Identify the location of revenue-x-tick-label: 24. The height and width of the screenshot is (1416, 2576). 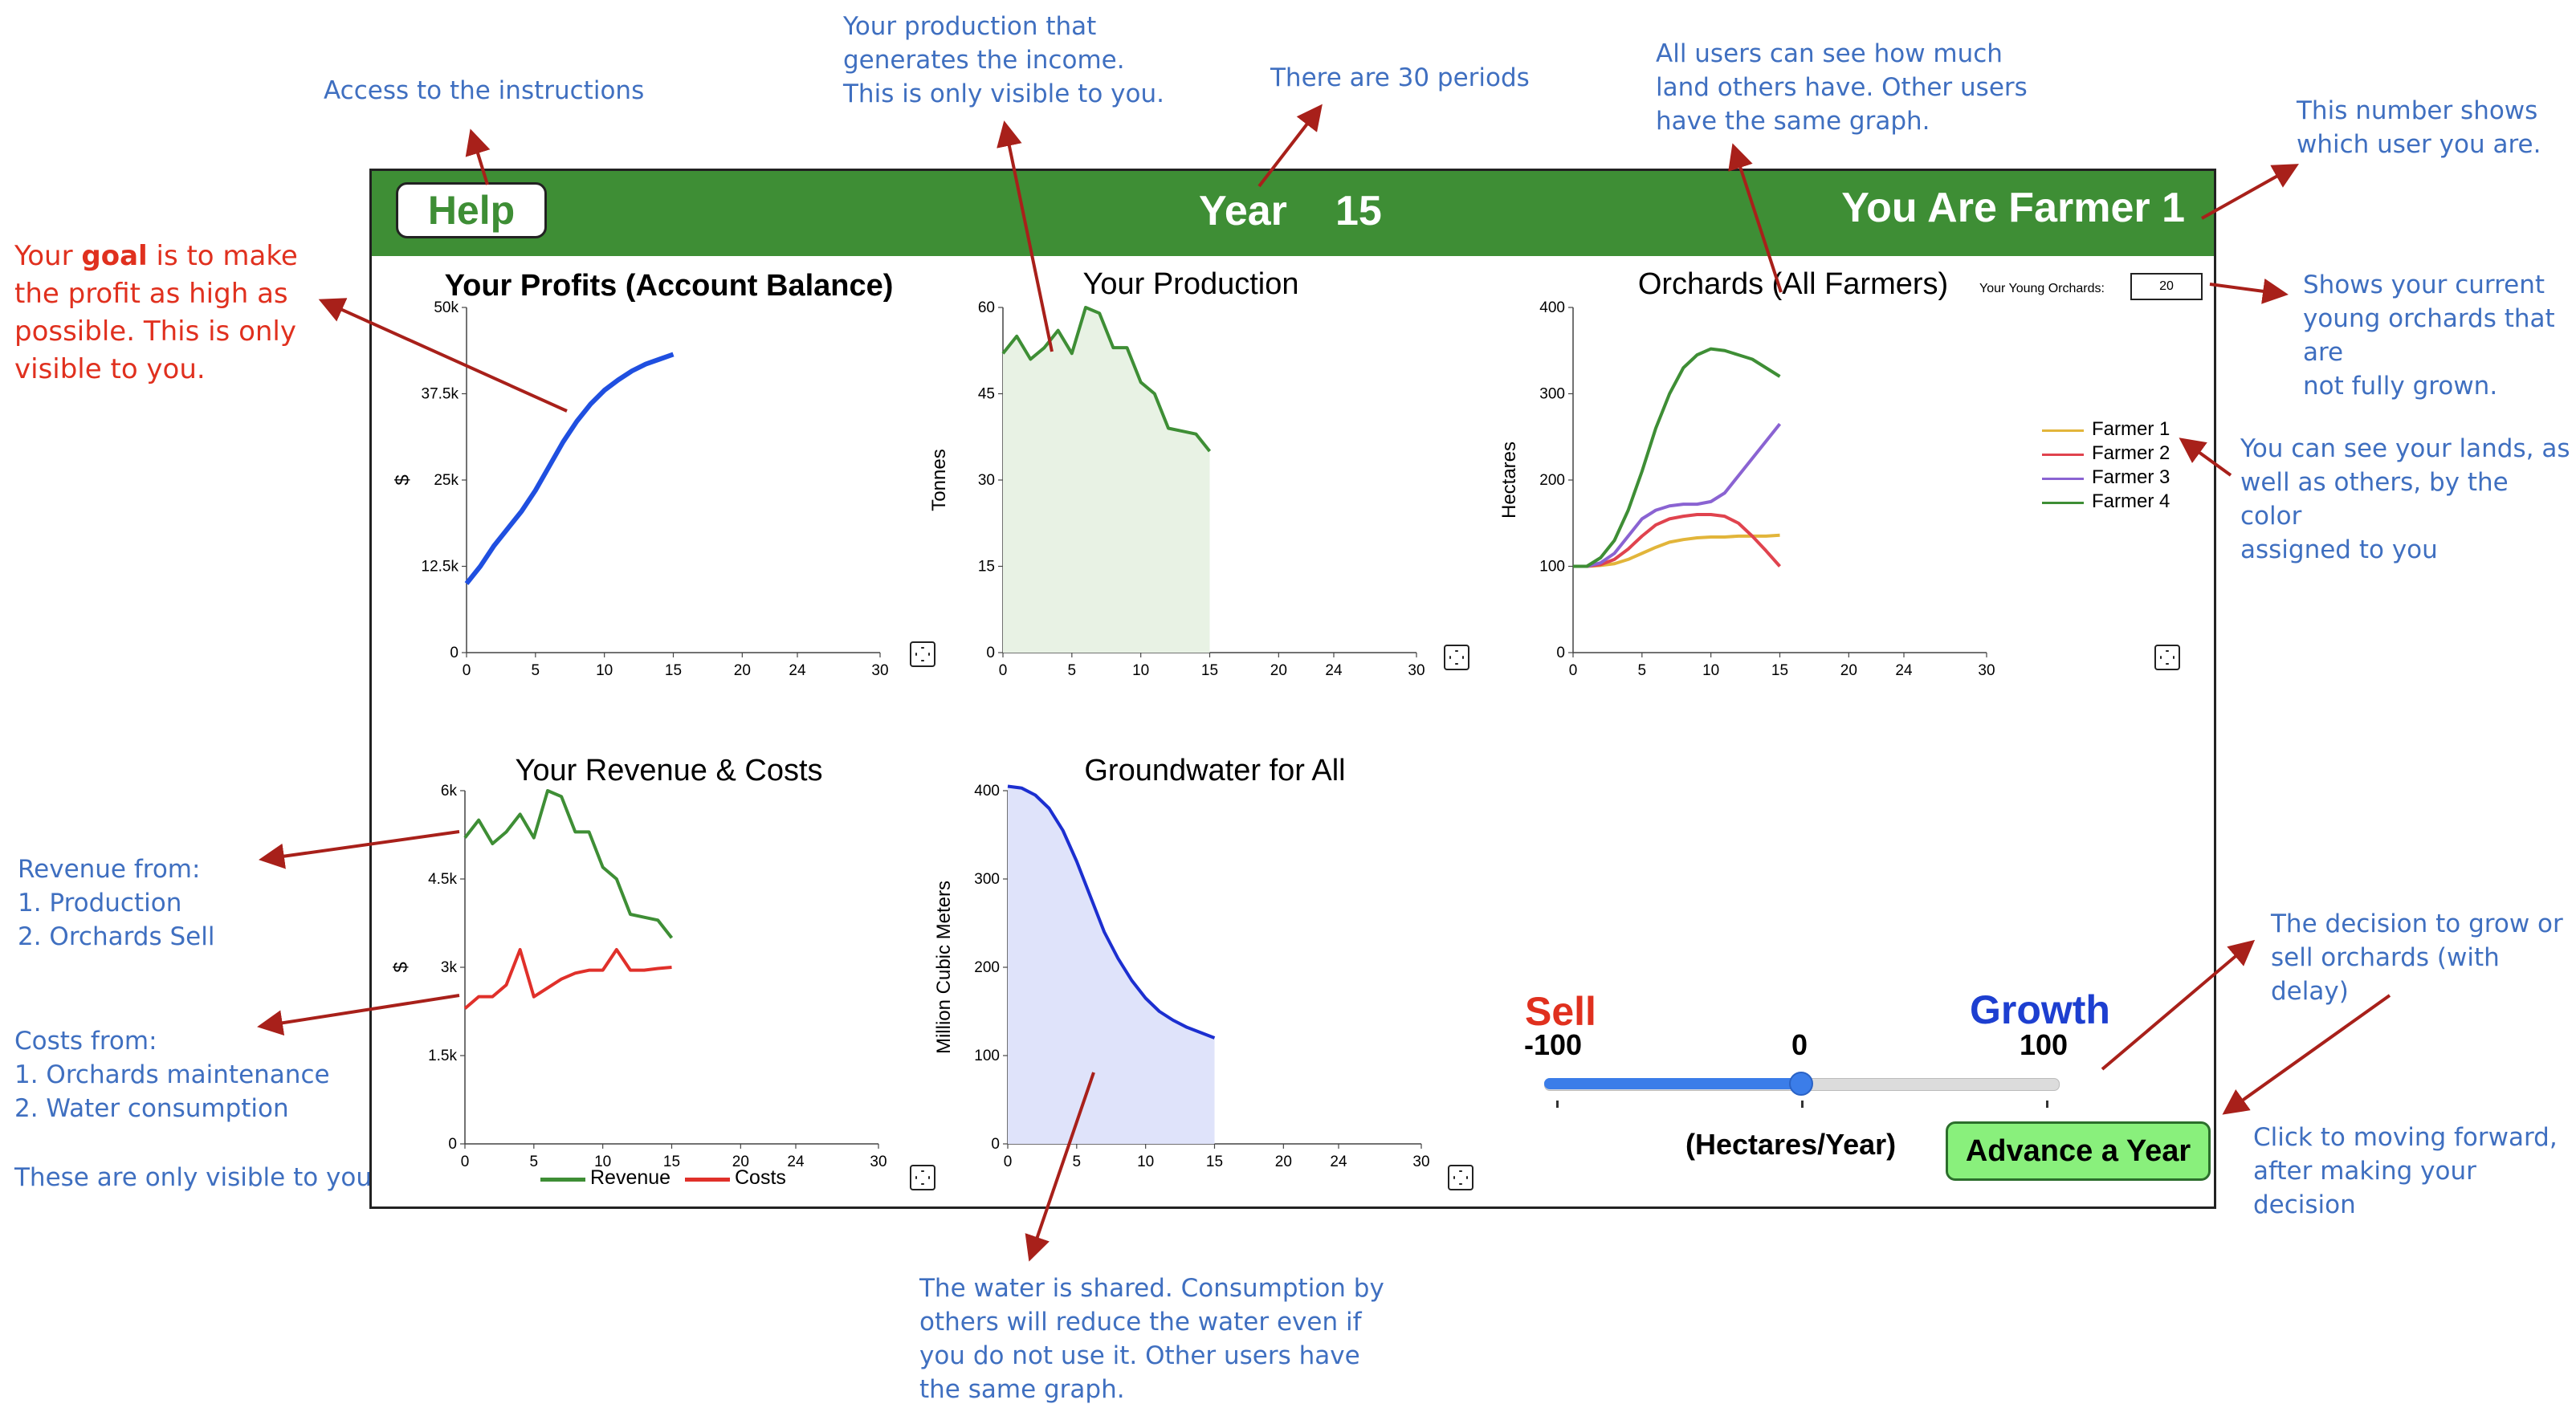
(796, 1162).